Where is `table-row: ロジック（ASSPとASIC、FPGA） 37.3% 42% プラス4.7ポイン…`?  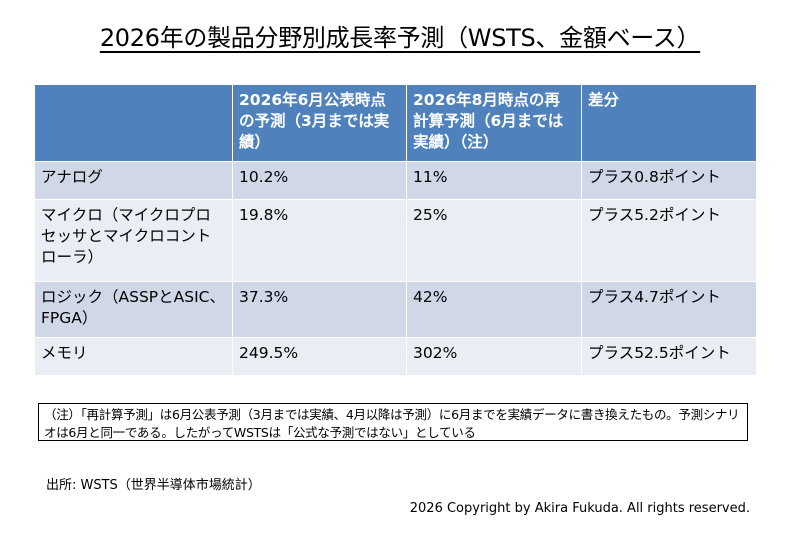
table-row: ロジック（ASSPとASIC、FPGA） 37.3% 42% プラス4.7ポイン… is located at coordinates (395, 309).